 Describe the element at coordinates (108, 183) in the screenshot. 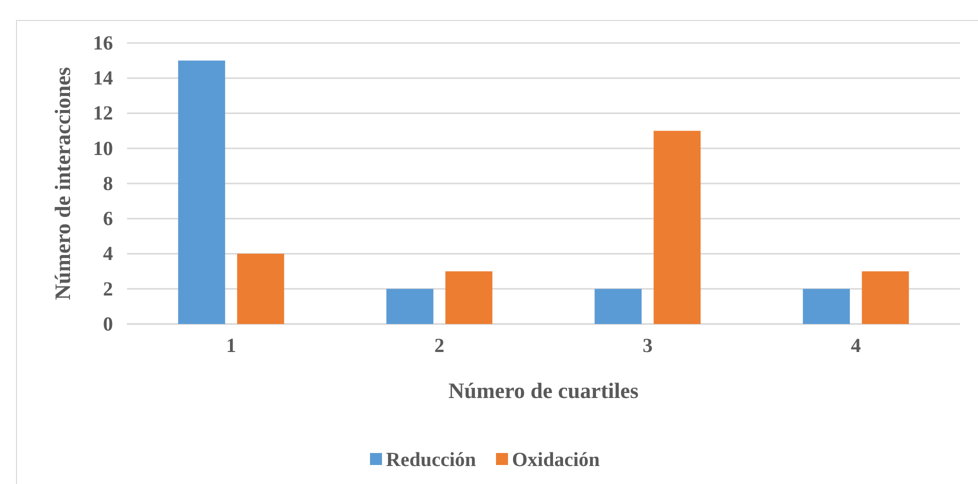

I see `y-tick-label: 8` at that location.